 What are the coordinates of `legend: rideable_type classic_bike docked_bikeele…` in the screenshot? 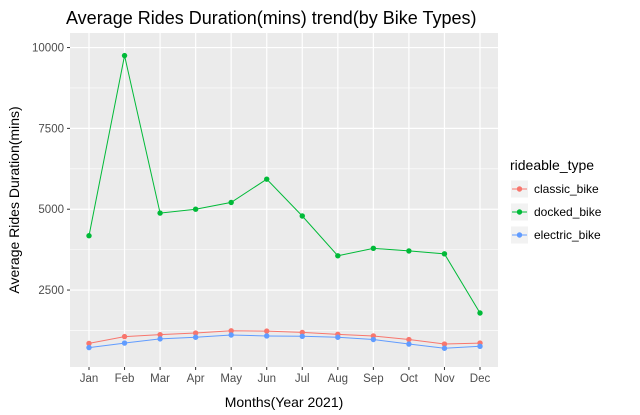 It's located at (556, 200).